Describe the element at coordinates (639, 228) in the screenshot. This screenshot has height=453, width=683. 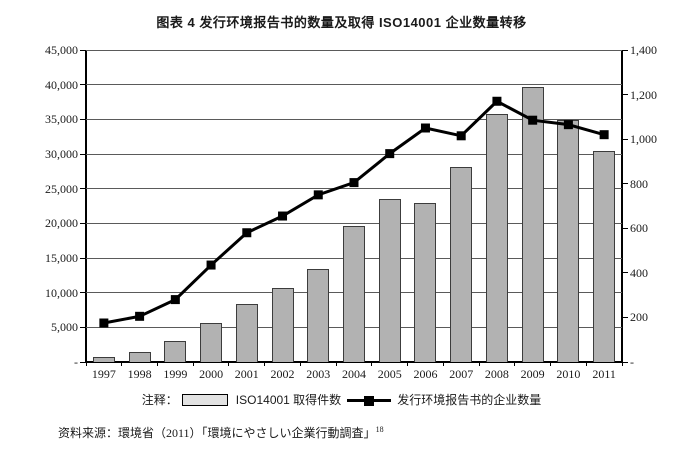
I see `right-axis-tick-label: 600` at that location.